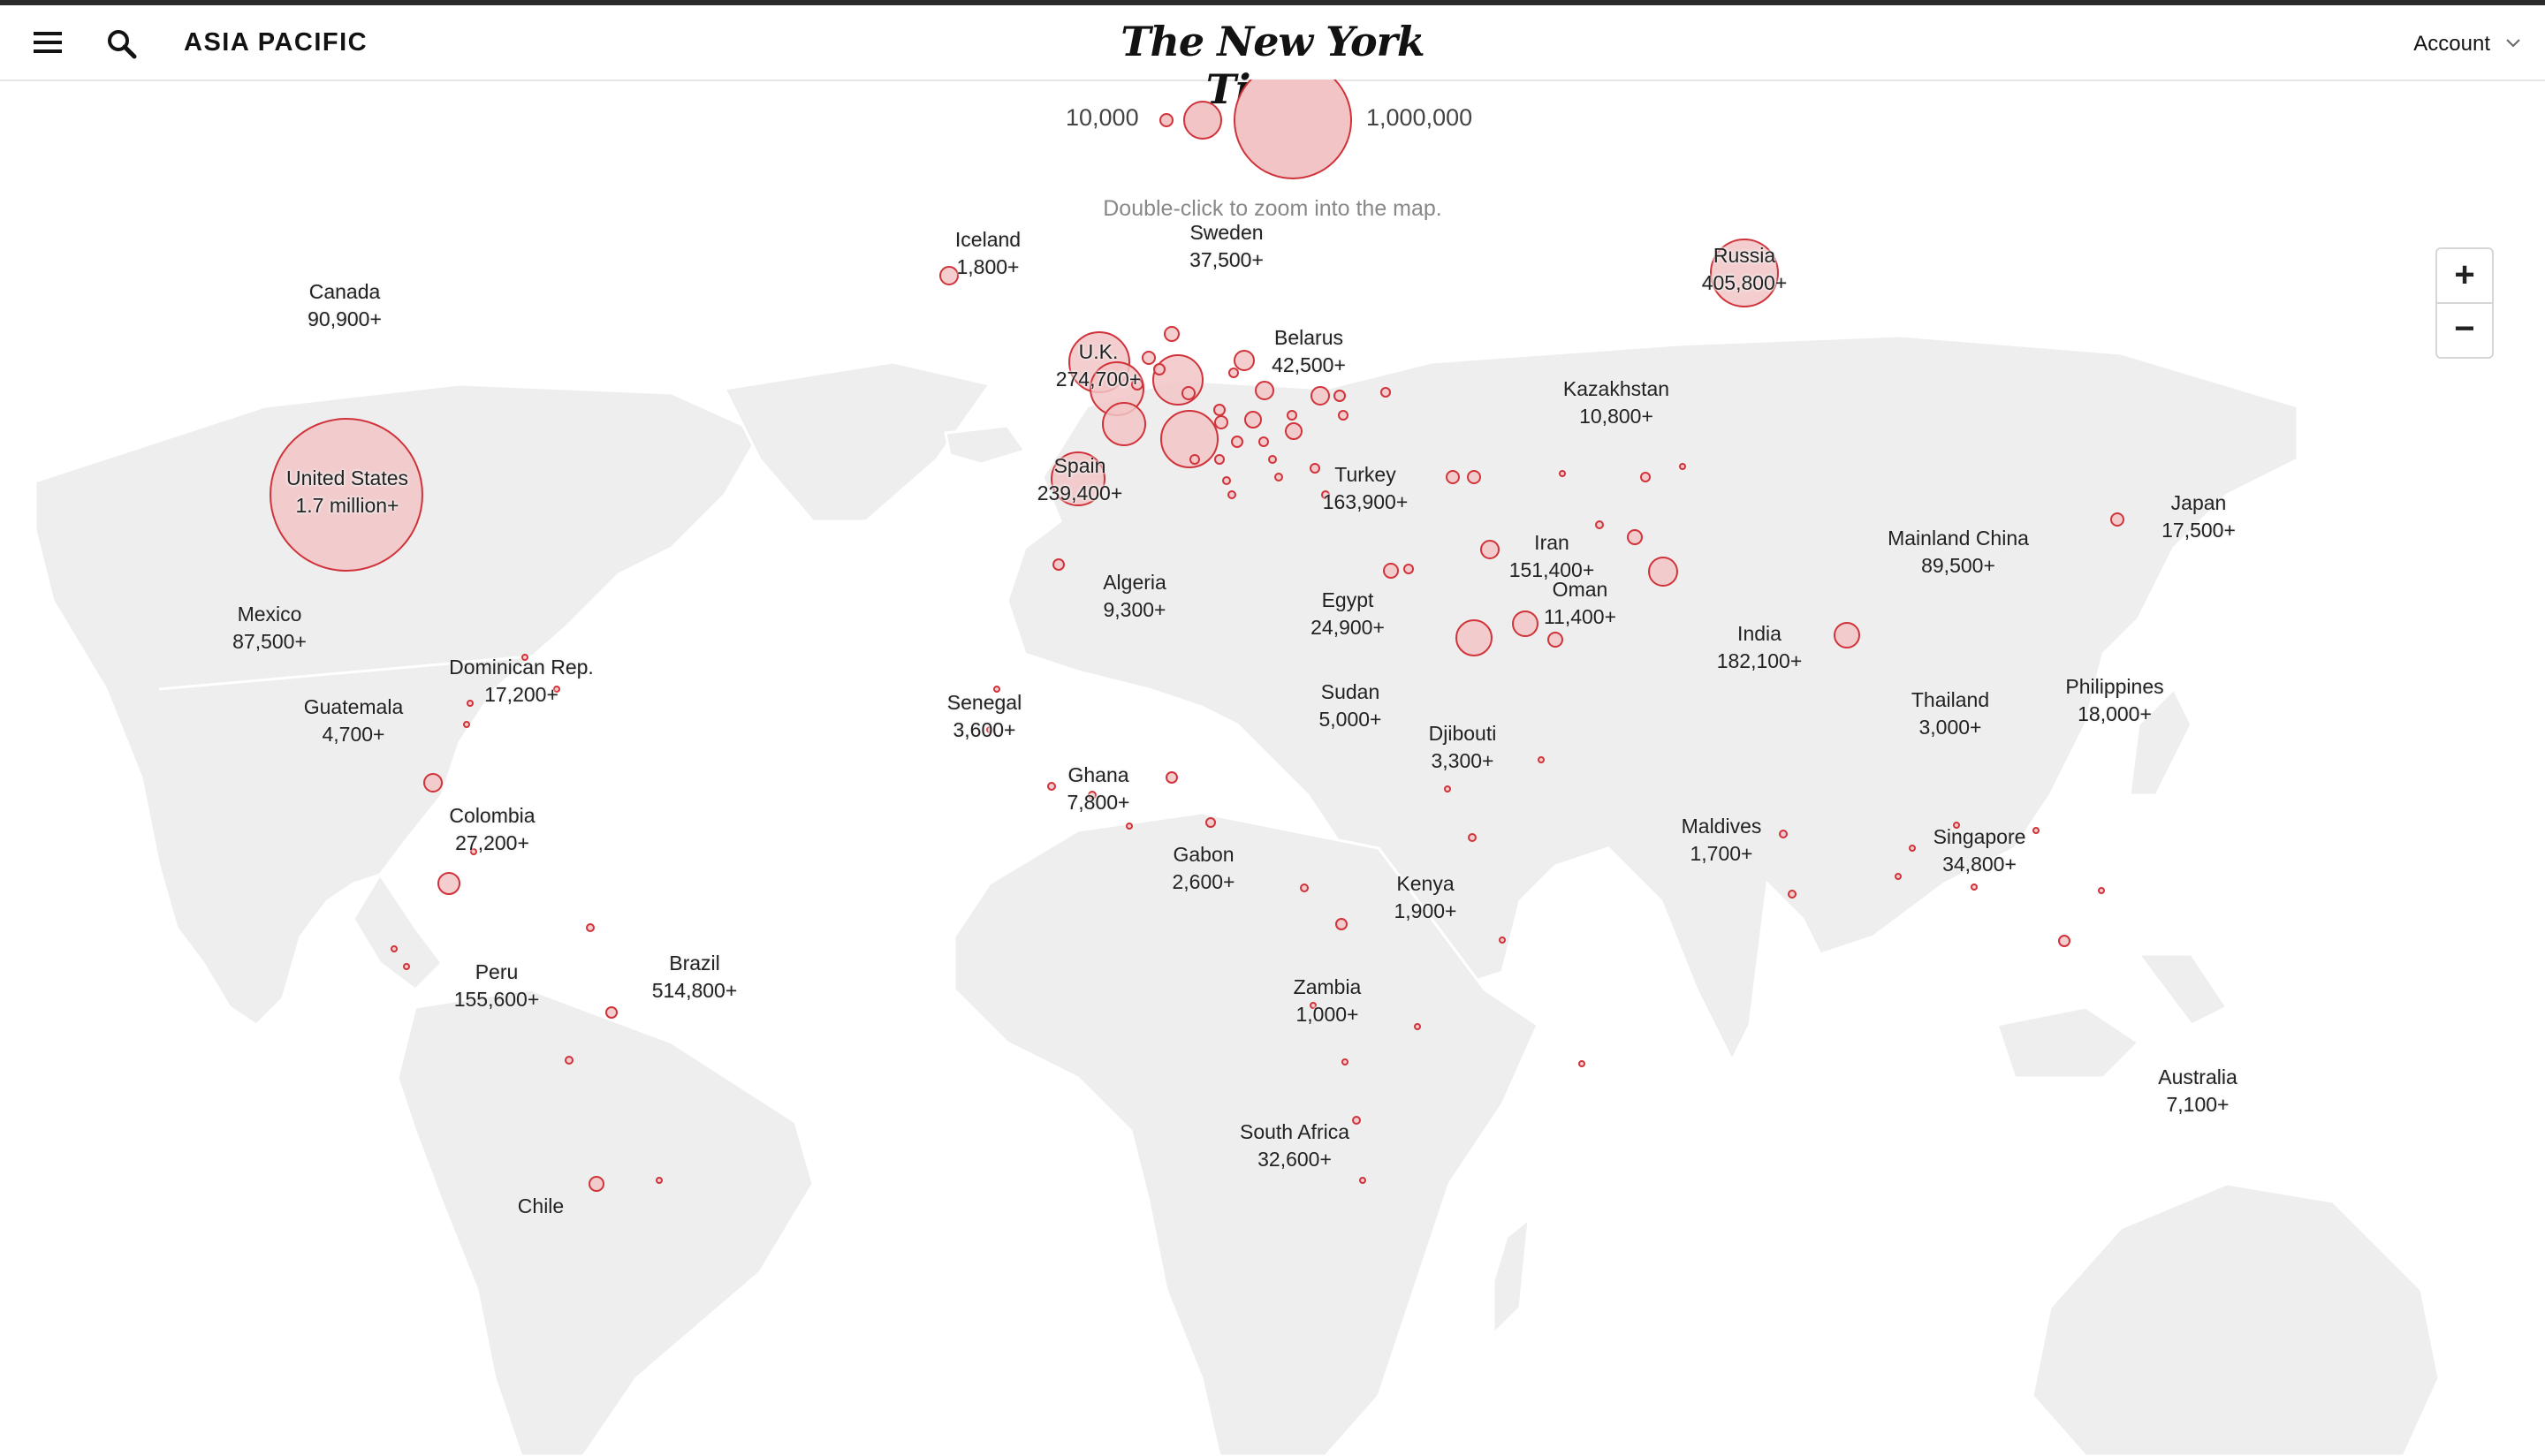 The height and width of the screenshot is (1456, 2545). What do you see at coordinates (2464, 276) in the screenshot?
I see `zoom-in-button: +` at bounding box center [2464, 276].